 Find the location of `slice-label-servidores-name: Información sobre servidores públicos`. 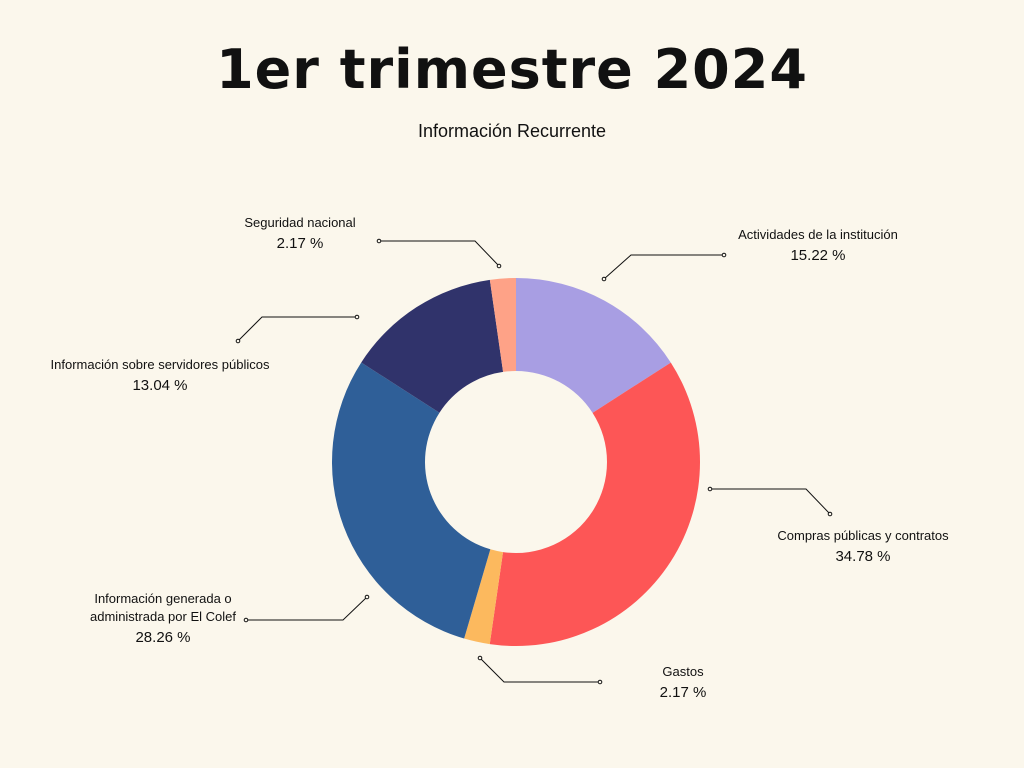

slice-label-servidores-name: Información sobre servidores públicos is located at coordinates (160, 364).